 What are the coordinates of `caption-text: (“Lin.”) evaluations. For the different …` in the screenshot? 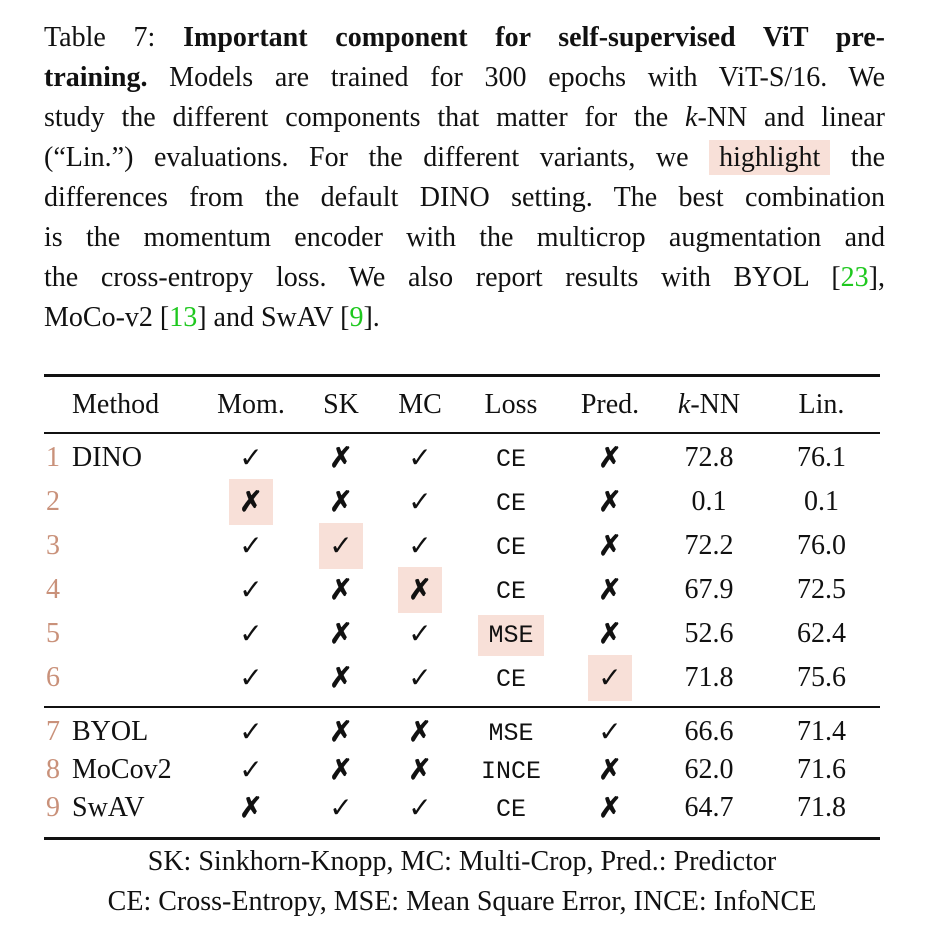 It's located at (366, 157).